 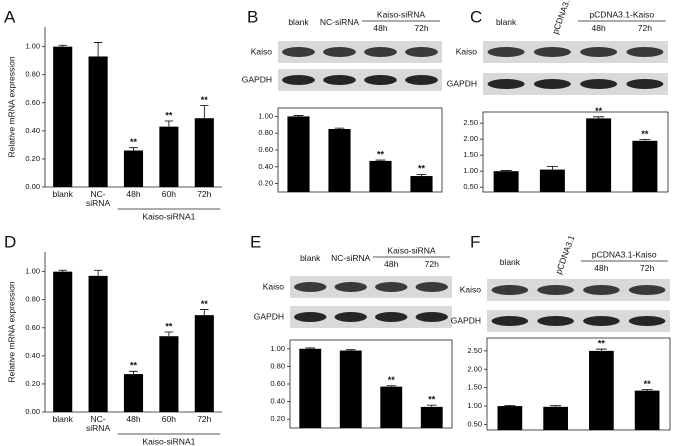 What do you see at coordinates (265, 166) in the screenshot?
I see `y-tick-label: 0.40` at bounding box center [265, 166].